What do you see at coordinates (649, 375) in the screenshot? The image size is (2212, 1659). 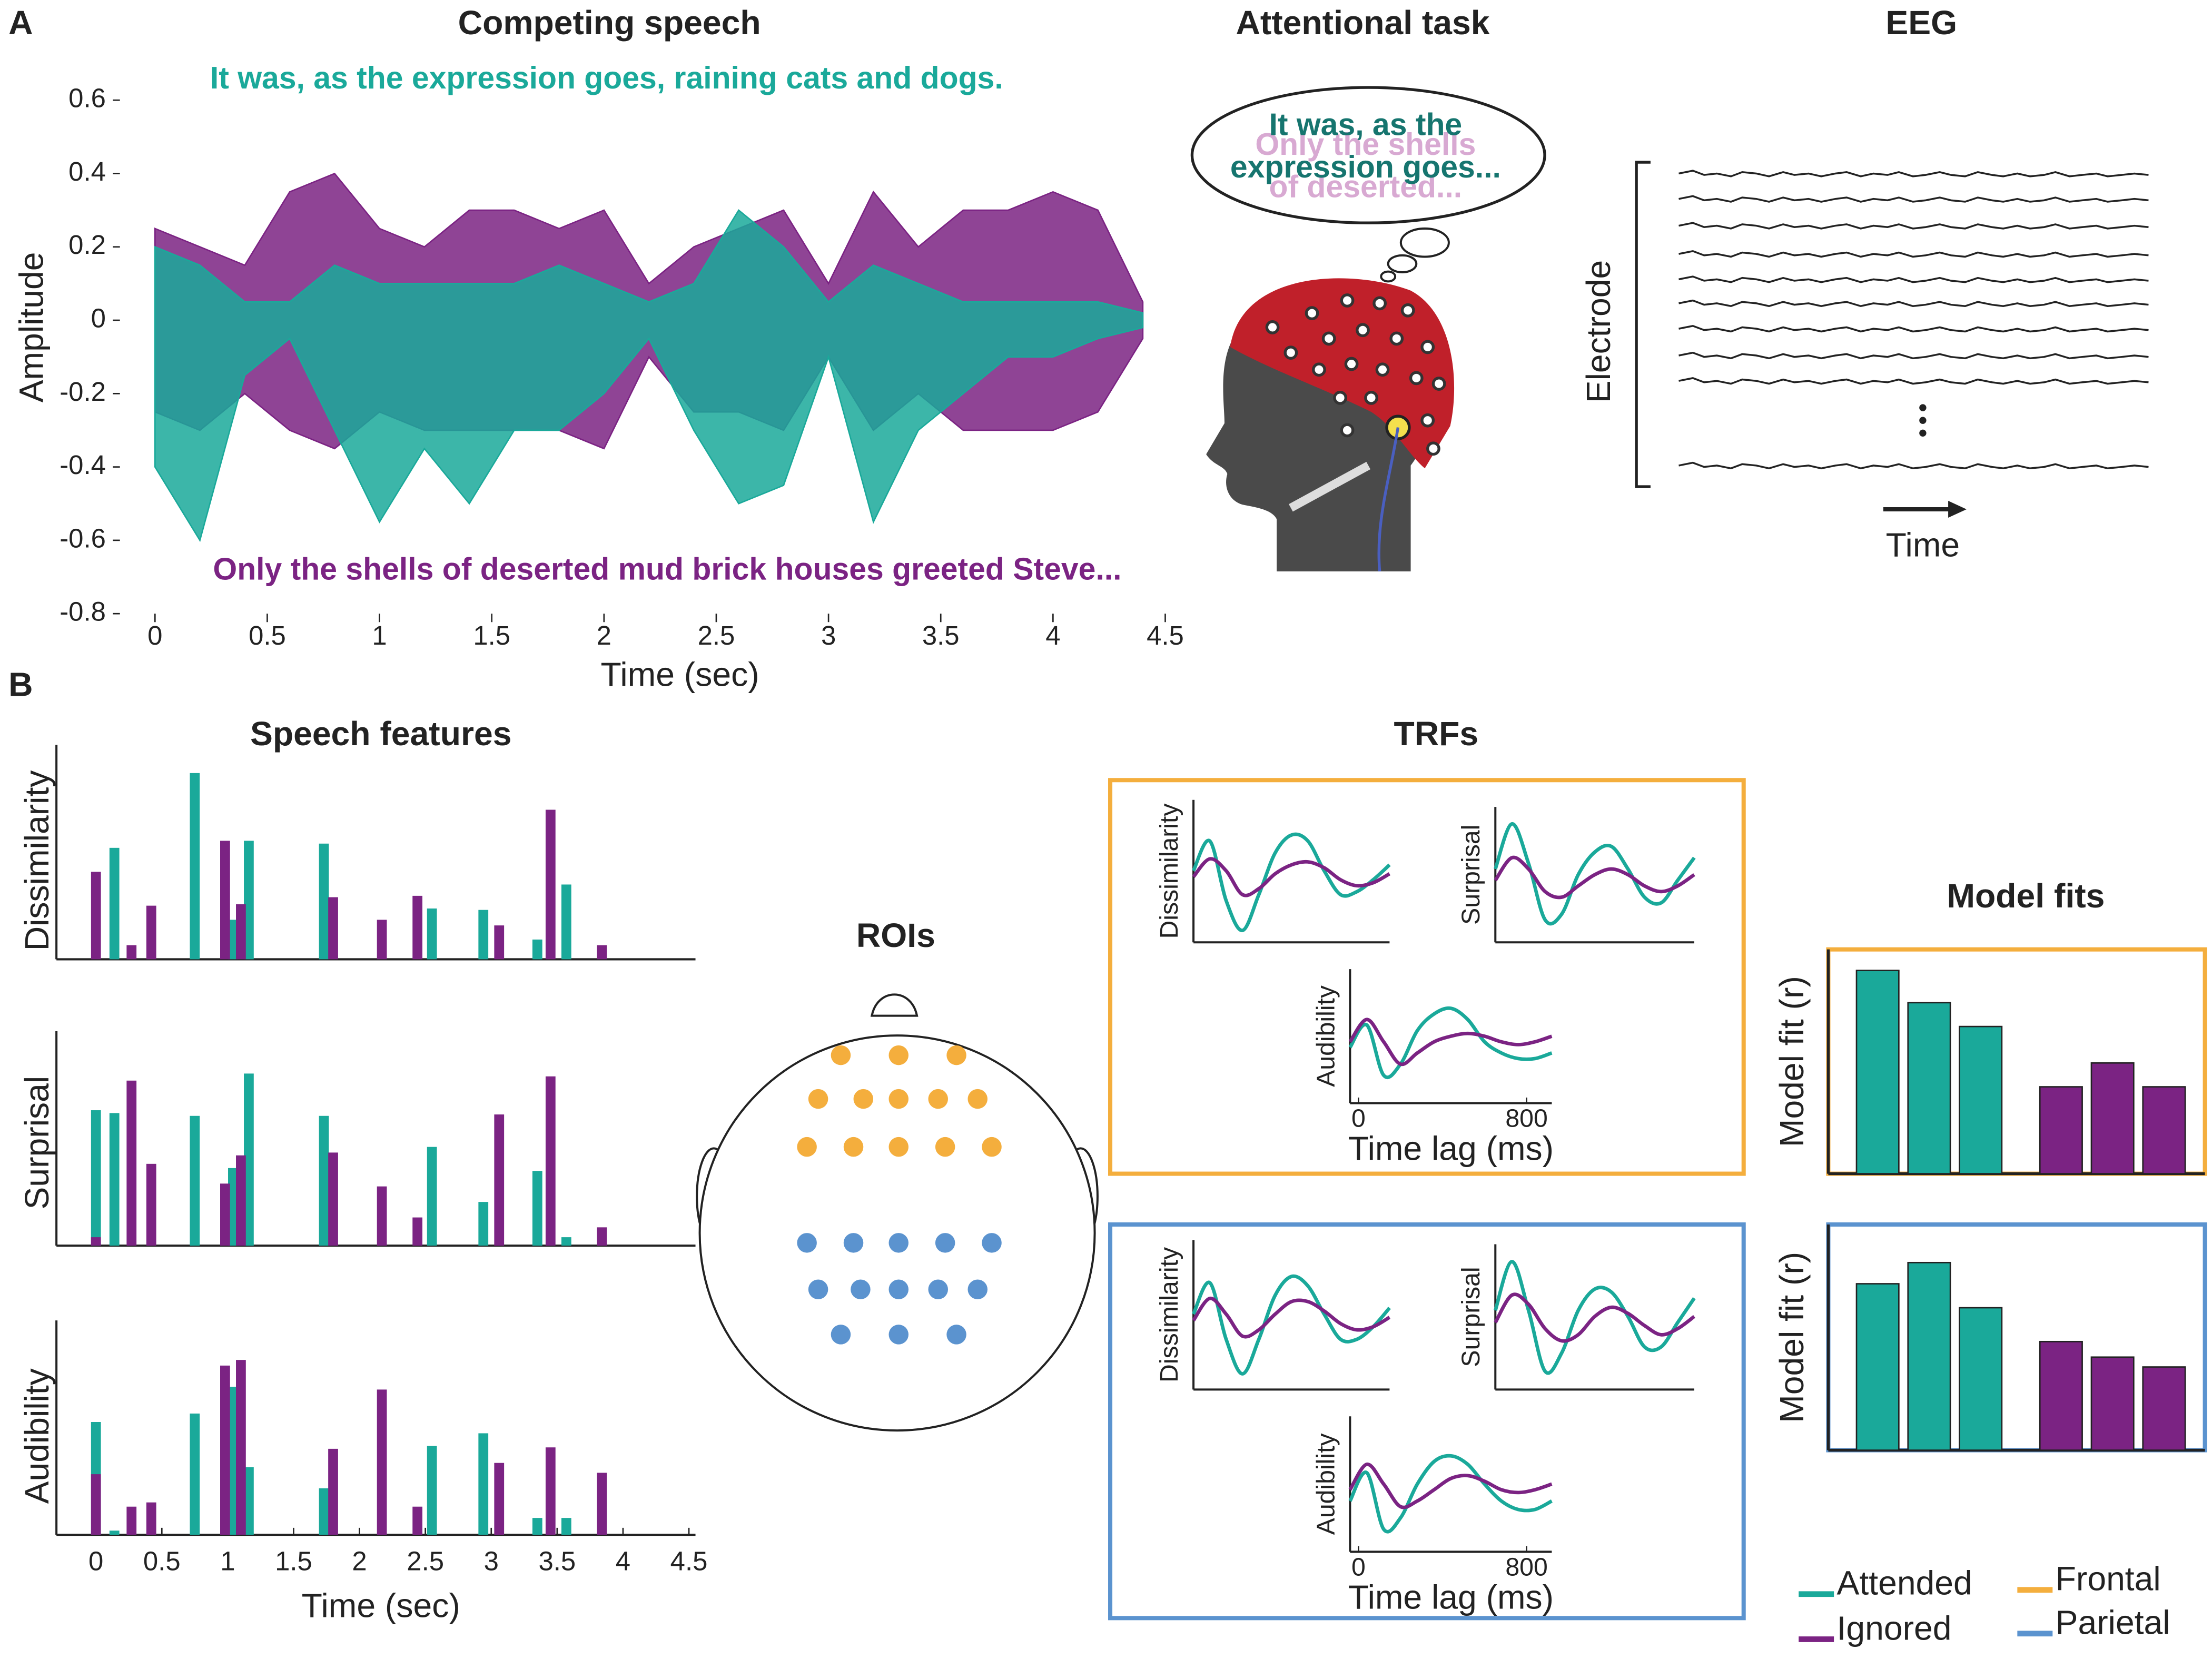 I see `waveform` at bounding box center [649, 375].